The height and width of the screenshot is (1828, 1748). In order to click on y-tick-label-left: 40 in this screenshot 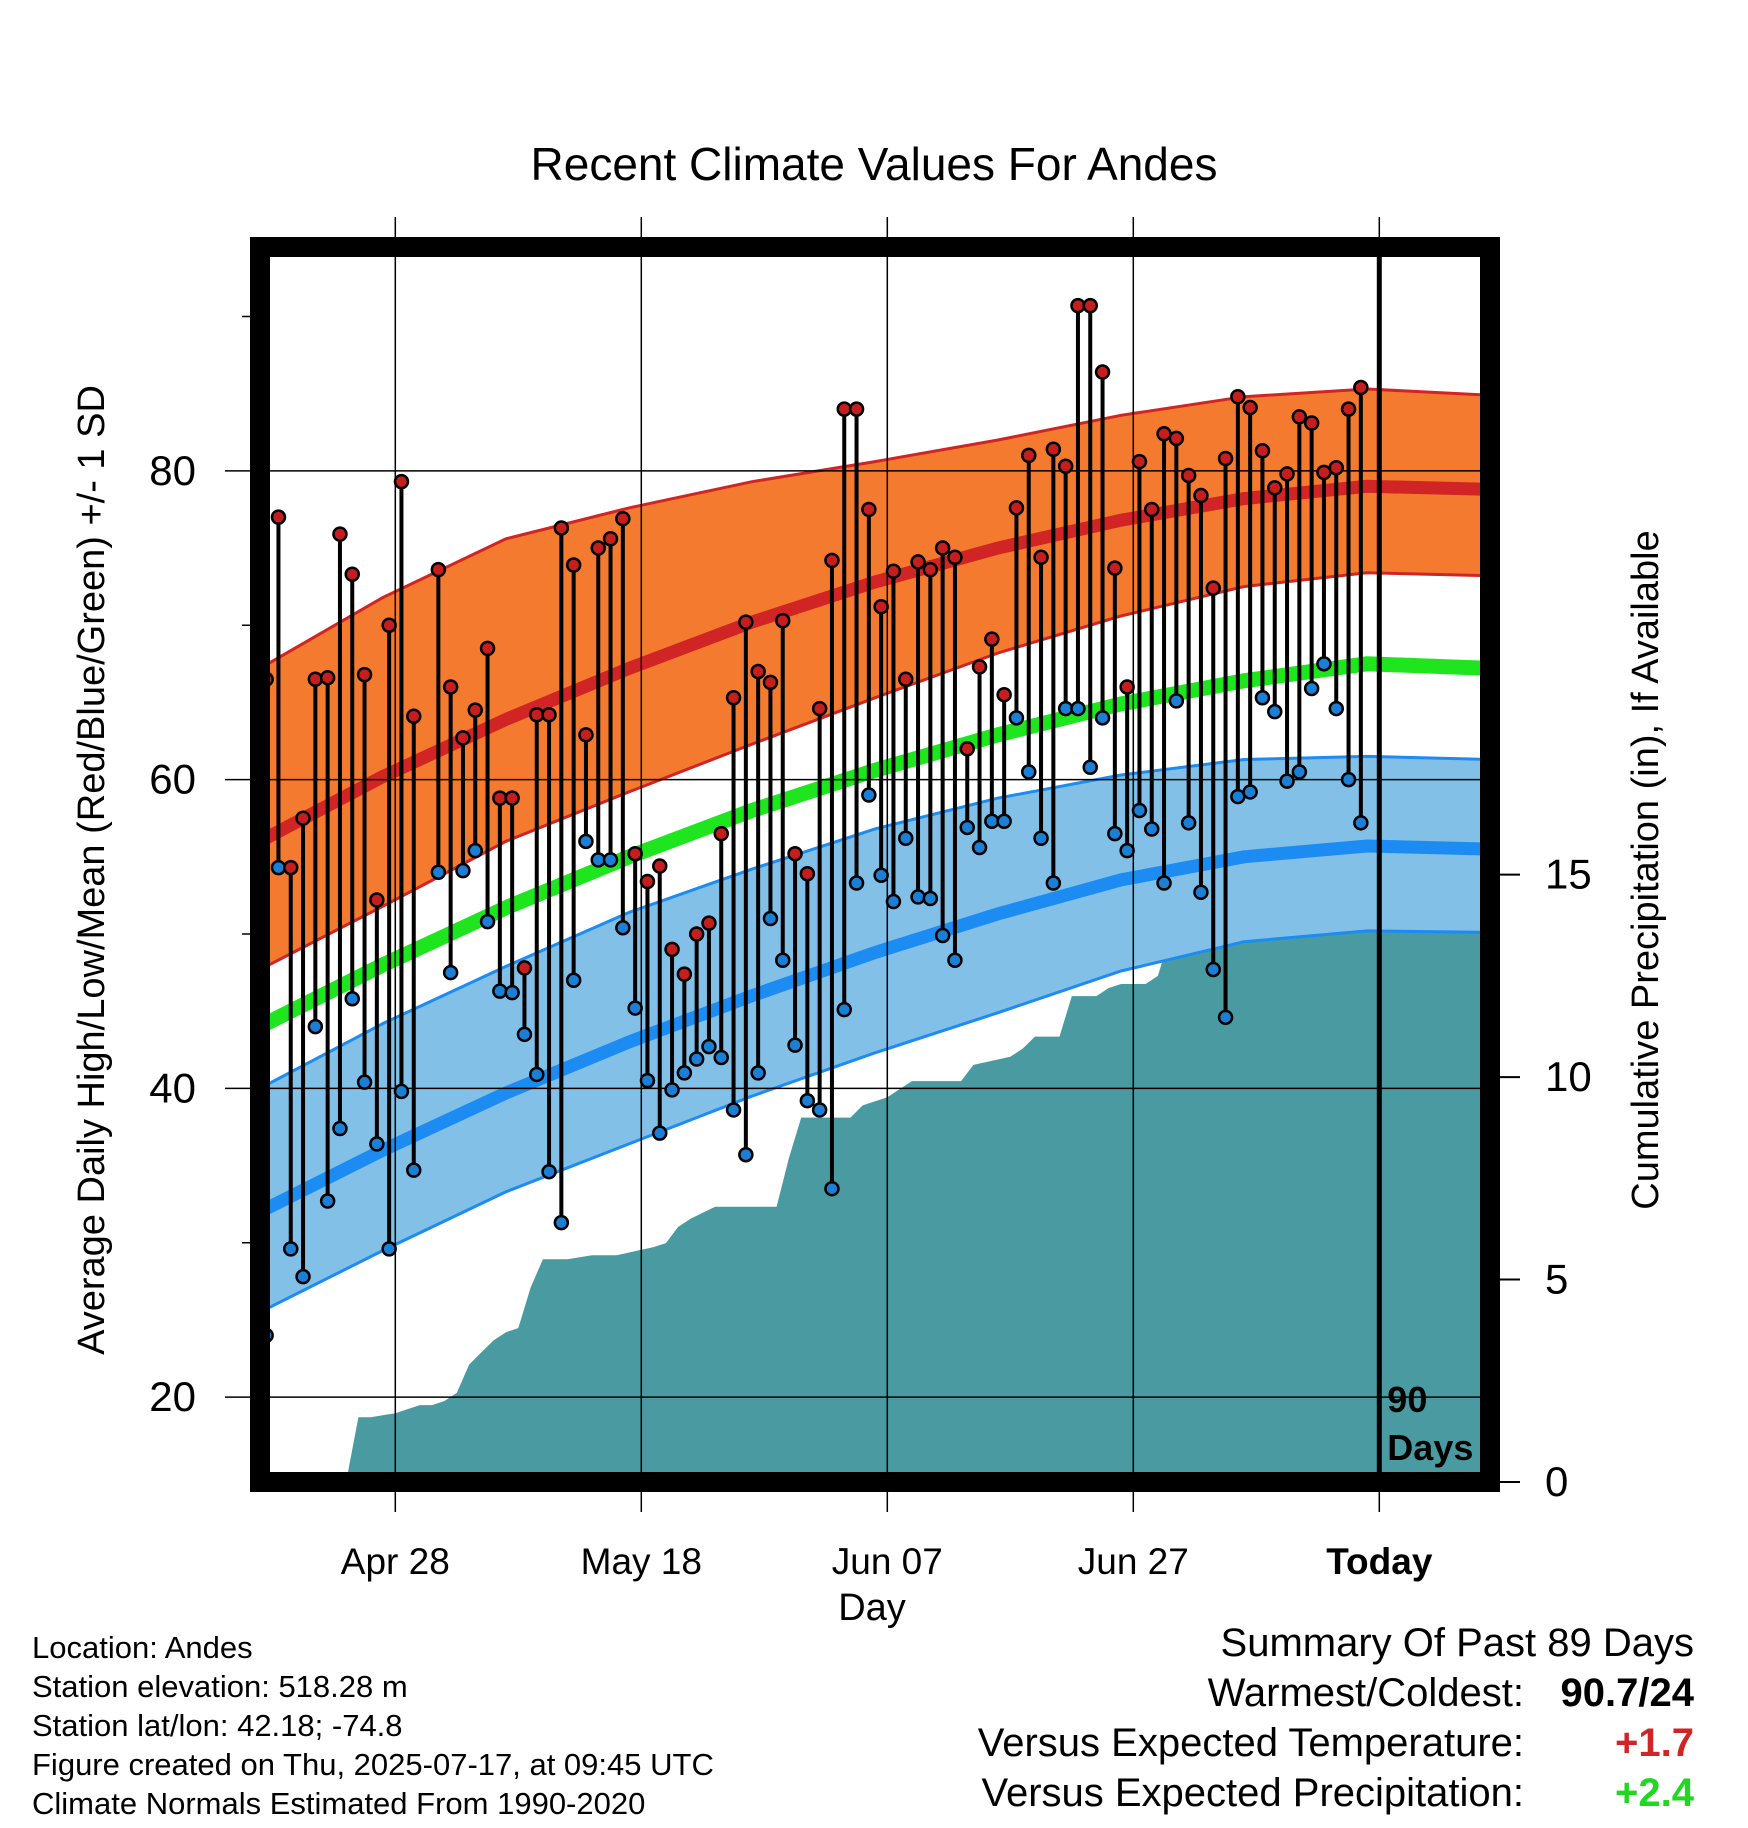, I will do `click(172, 1087)`.